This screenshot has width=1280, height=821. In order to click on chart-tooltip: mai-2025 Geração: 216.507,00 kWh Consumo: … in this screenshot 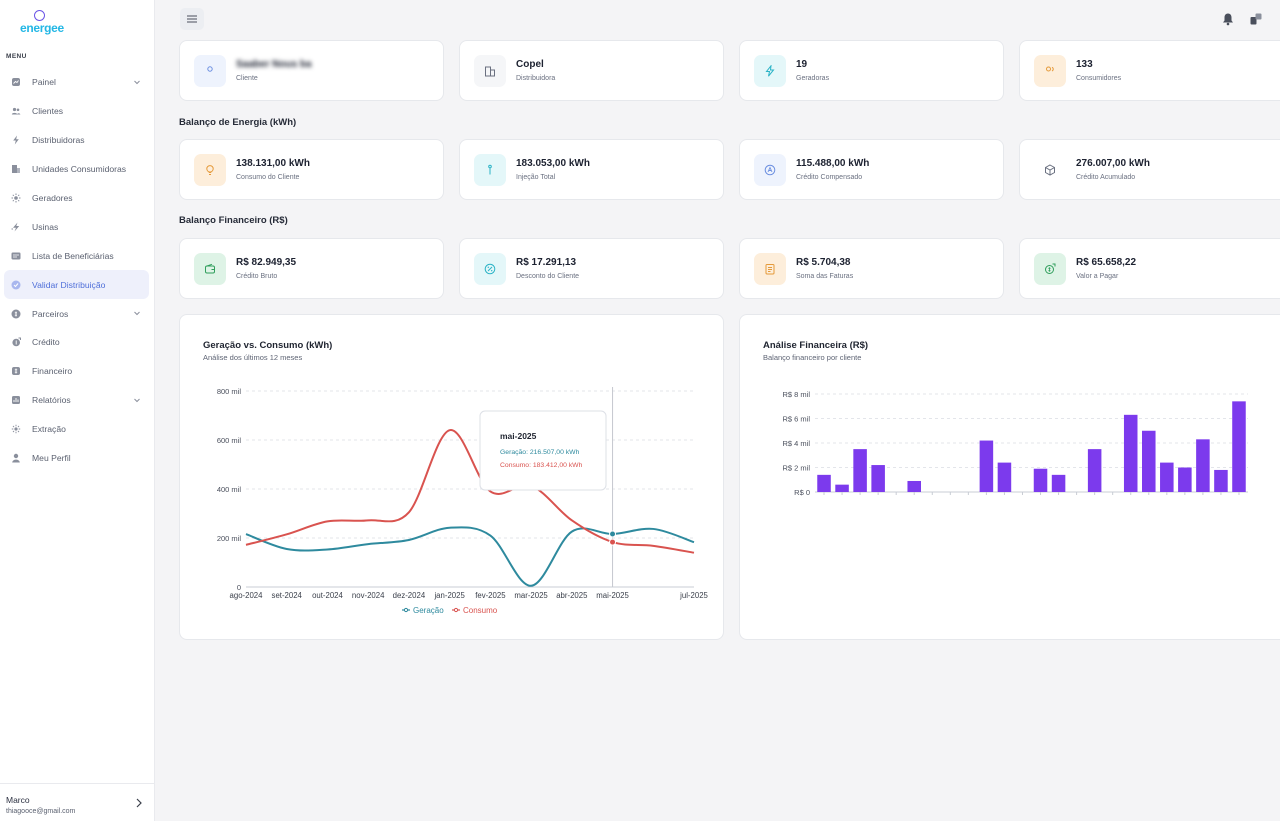, I will do `click(543, 450)`.